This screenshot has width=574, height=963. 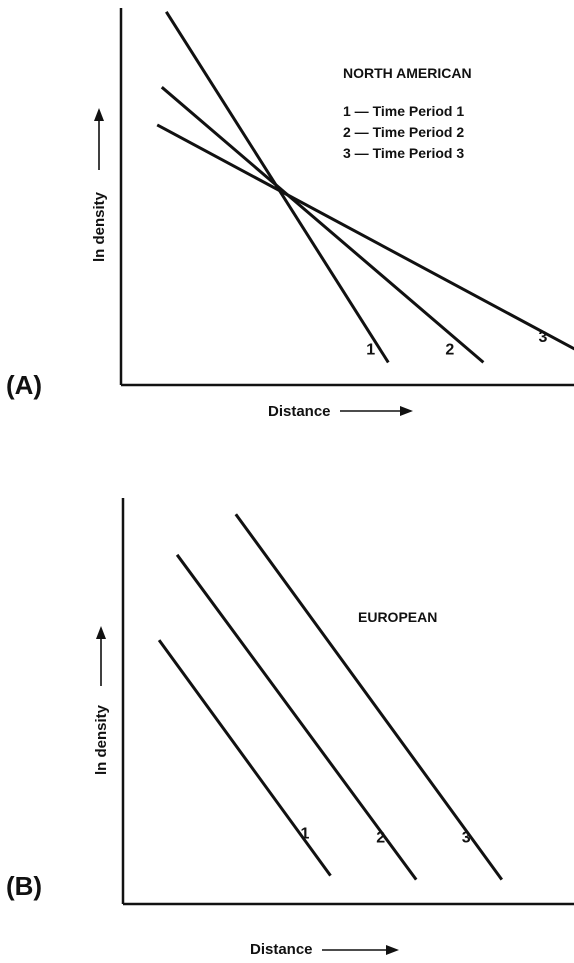 I want to click on x-axis-label-b: Distance, so click(x=281, y=949).